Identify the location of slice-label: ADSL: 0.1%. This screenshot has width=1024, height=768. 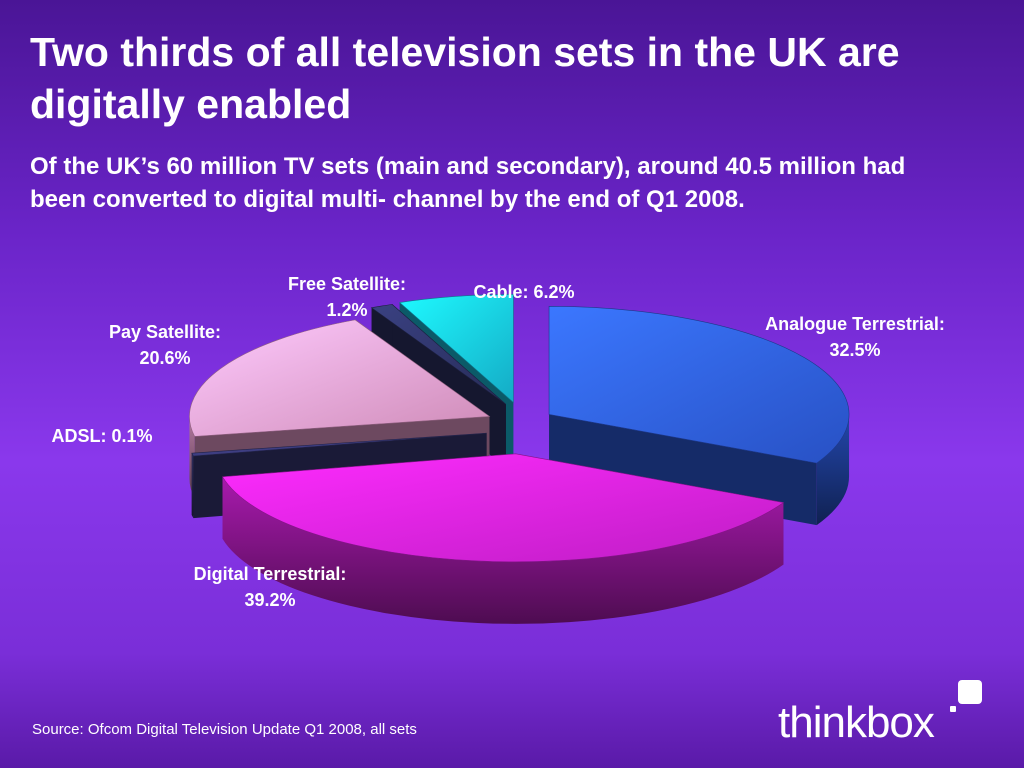
(101, 436).